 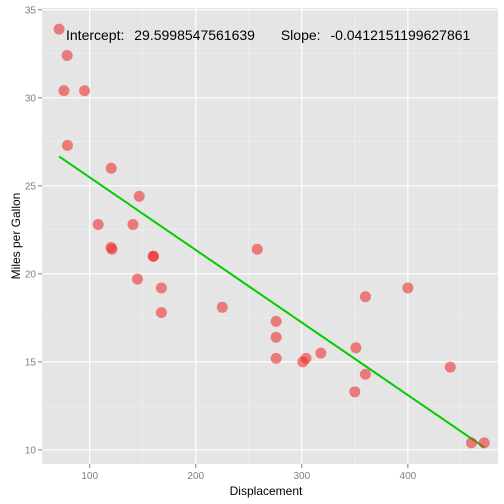 I want to click on x-tick-label: 200, so click(x=195, y=476).